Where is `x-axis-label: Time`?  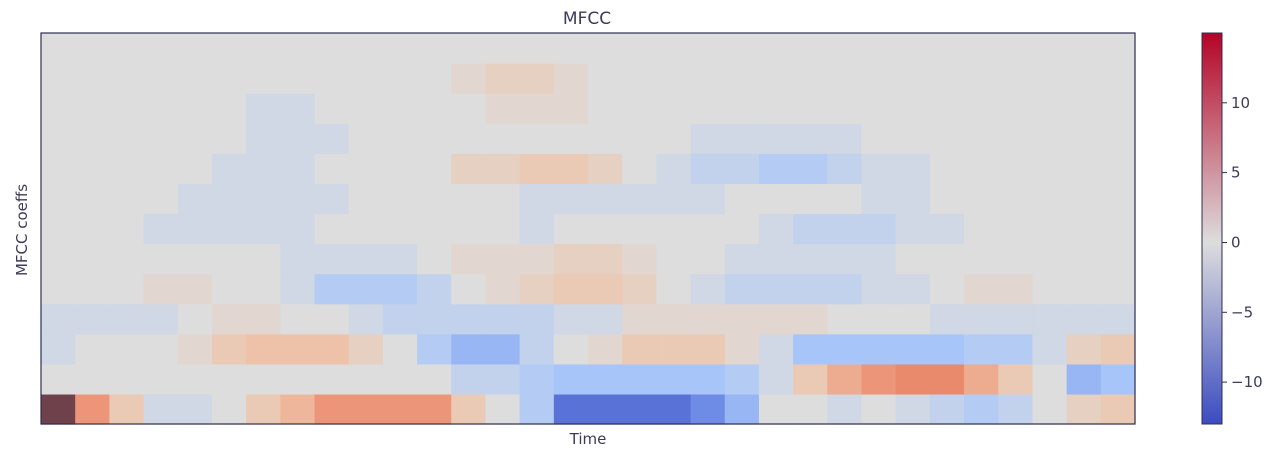 x-axis-label: Time is located at coordinates (588, 439).